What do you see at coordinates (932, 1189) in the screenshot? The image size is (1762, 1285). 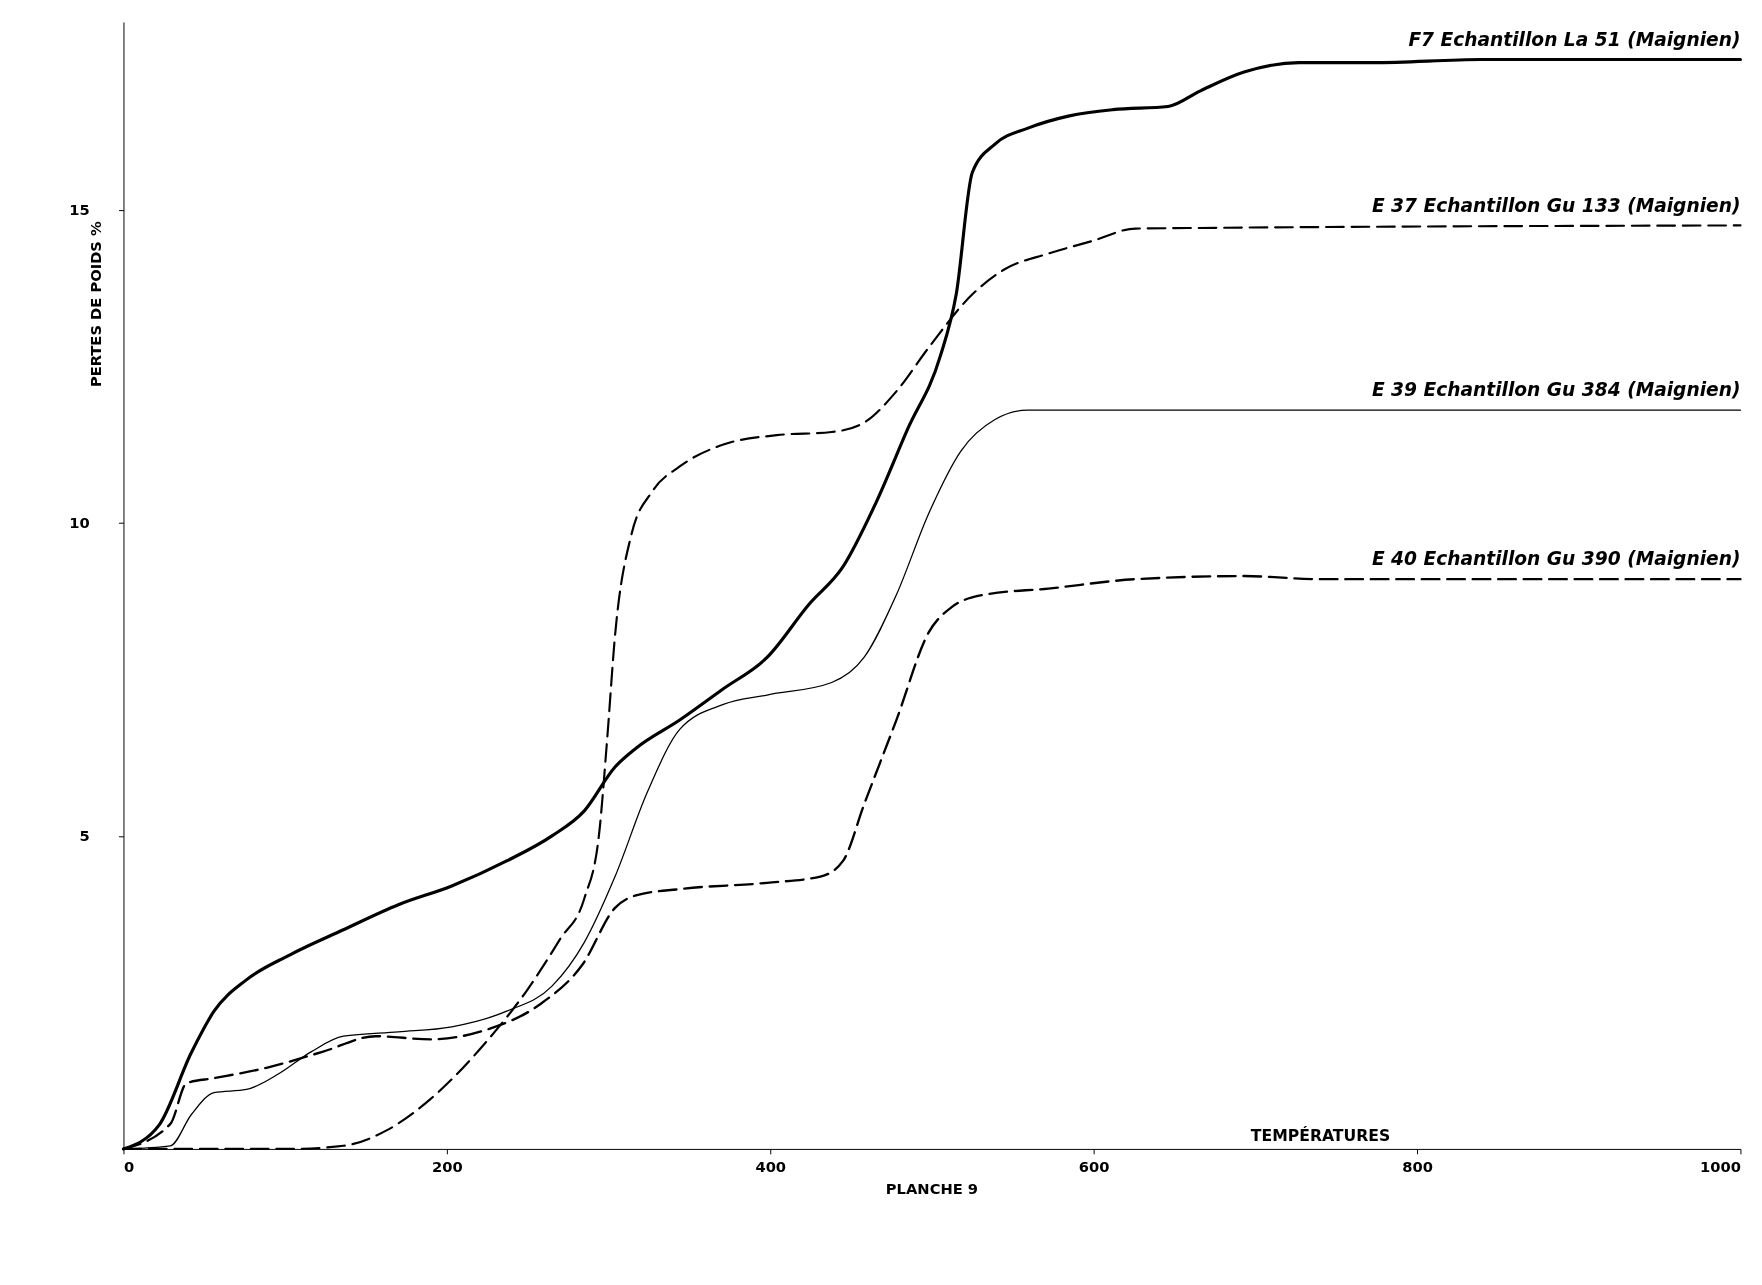 I see `text: PLANCHE 9` at bounding box center [932, 1189].